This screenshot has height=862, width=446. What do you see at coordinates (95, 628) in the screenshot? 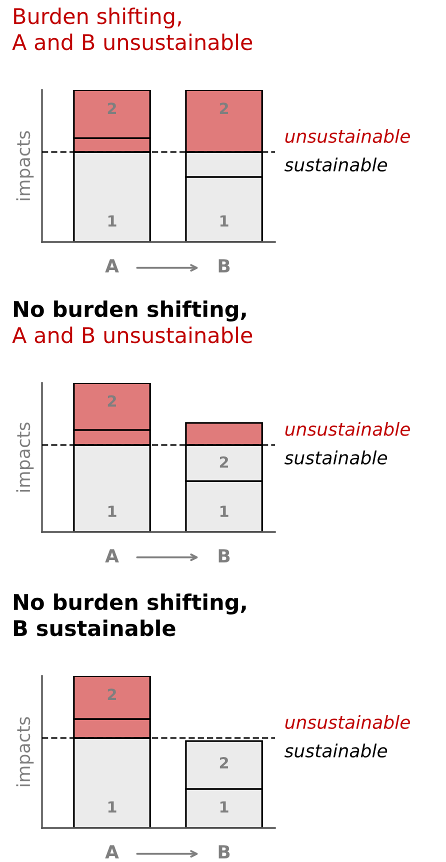
I see `chart-subtitle: B sustainable` at bounding box center [95, 628].